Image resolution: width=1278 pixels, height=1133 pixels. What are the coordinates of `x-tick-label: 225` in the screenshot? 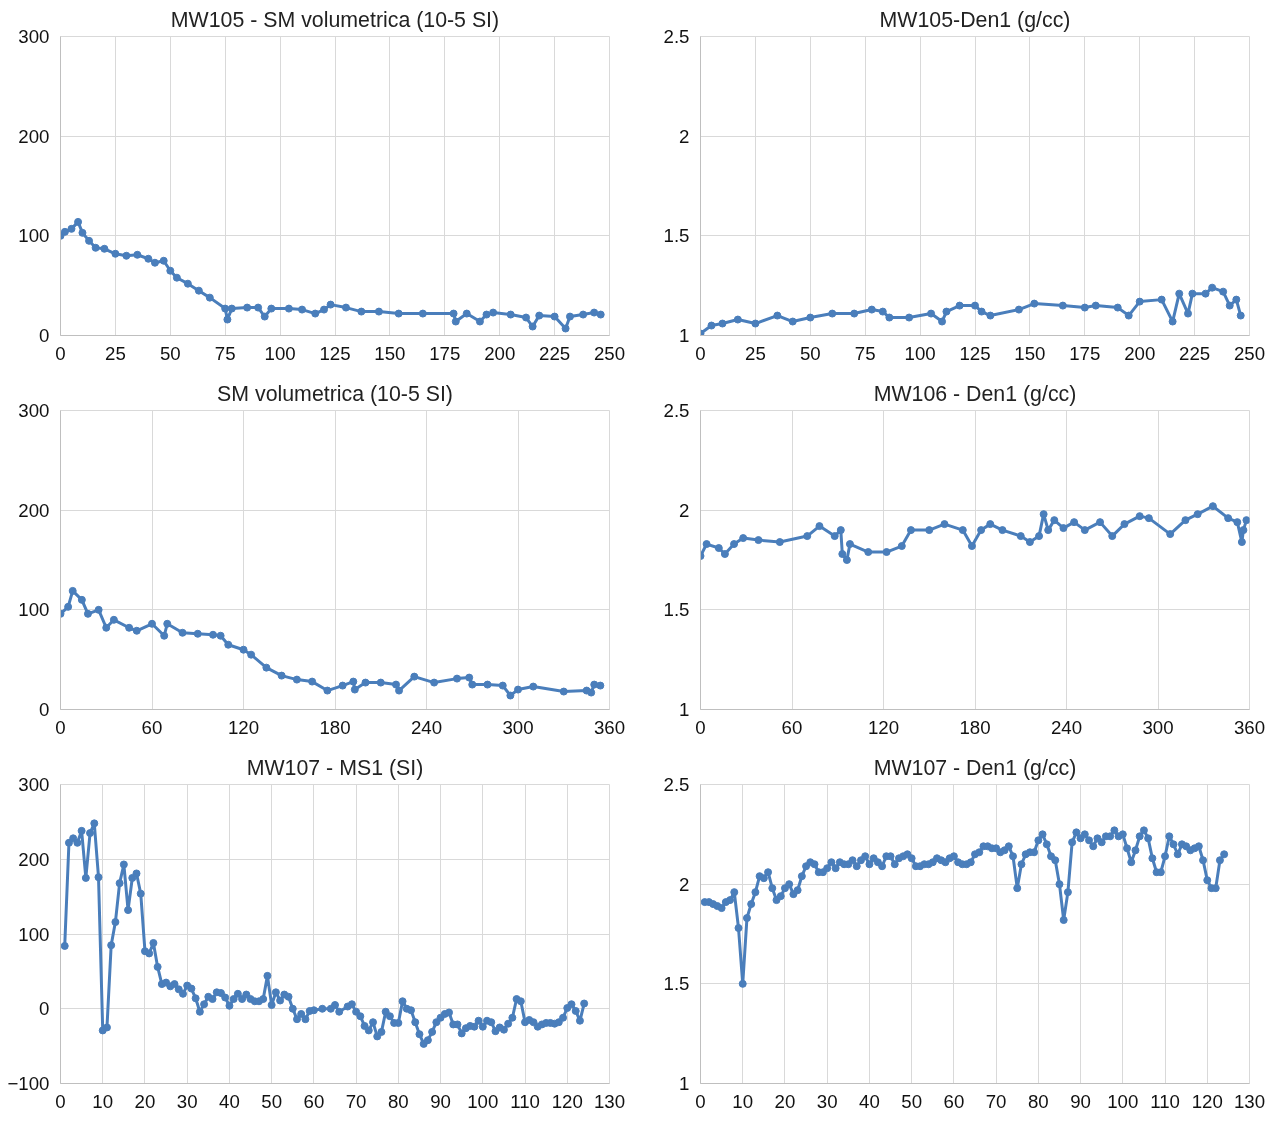 It's located at (555, 353).